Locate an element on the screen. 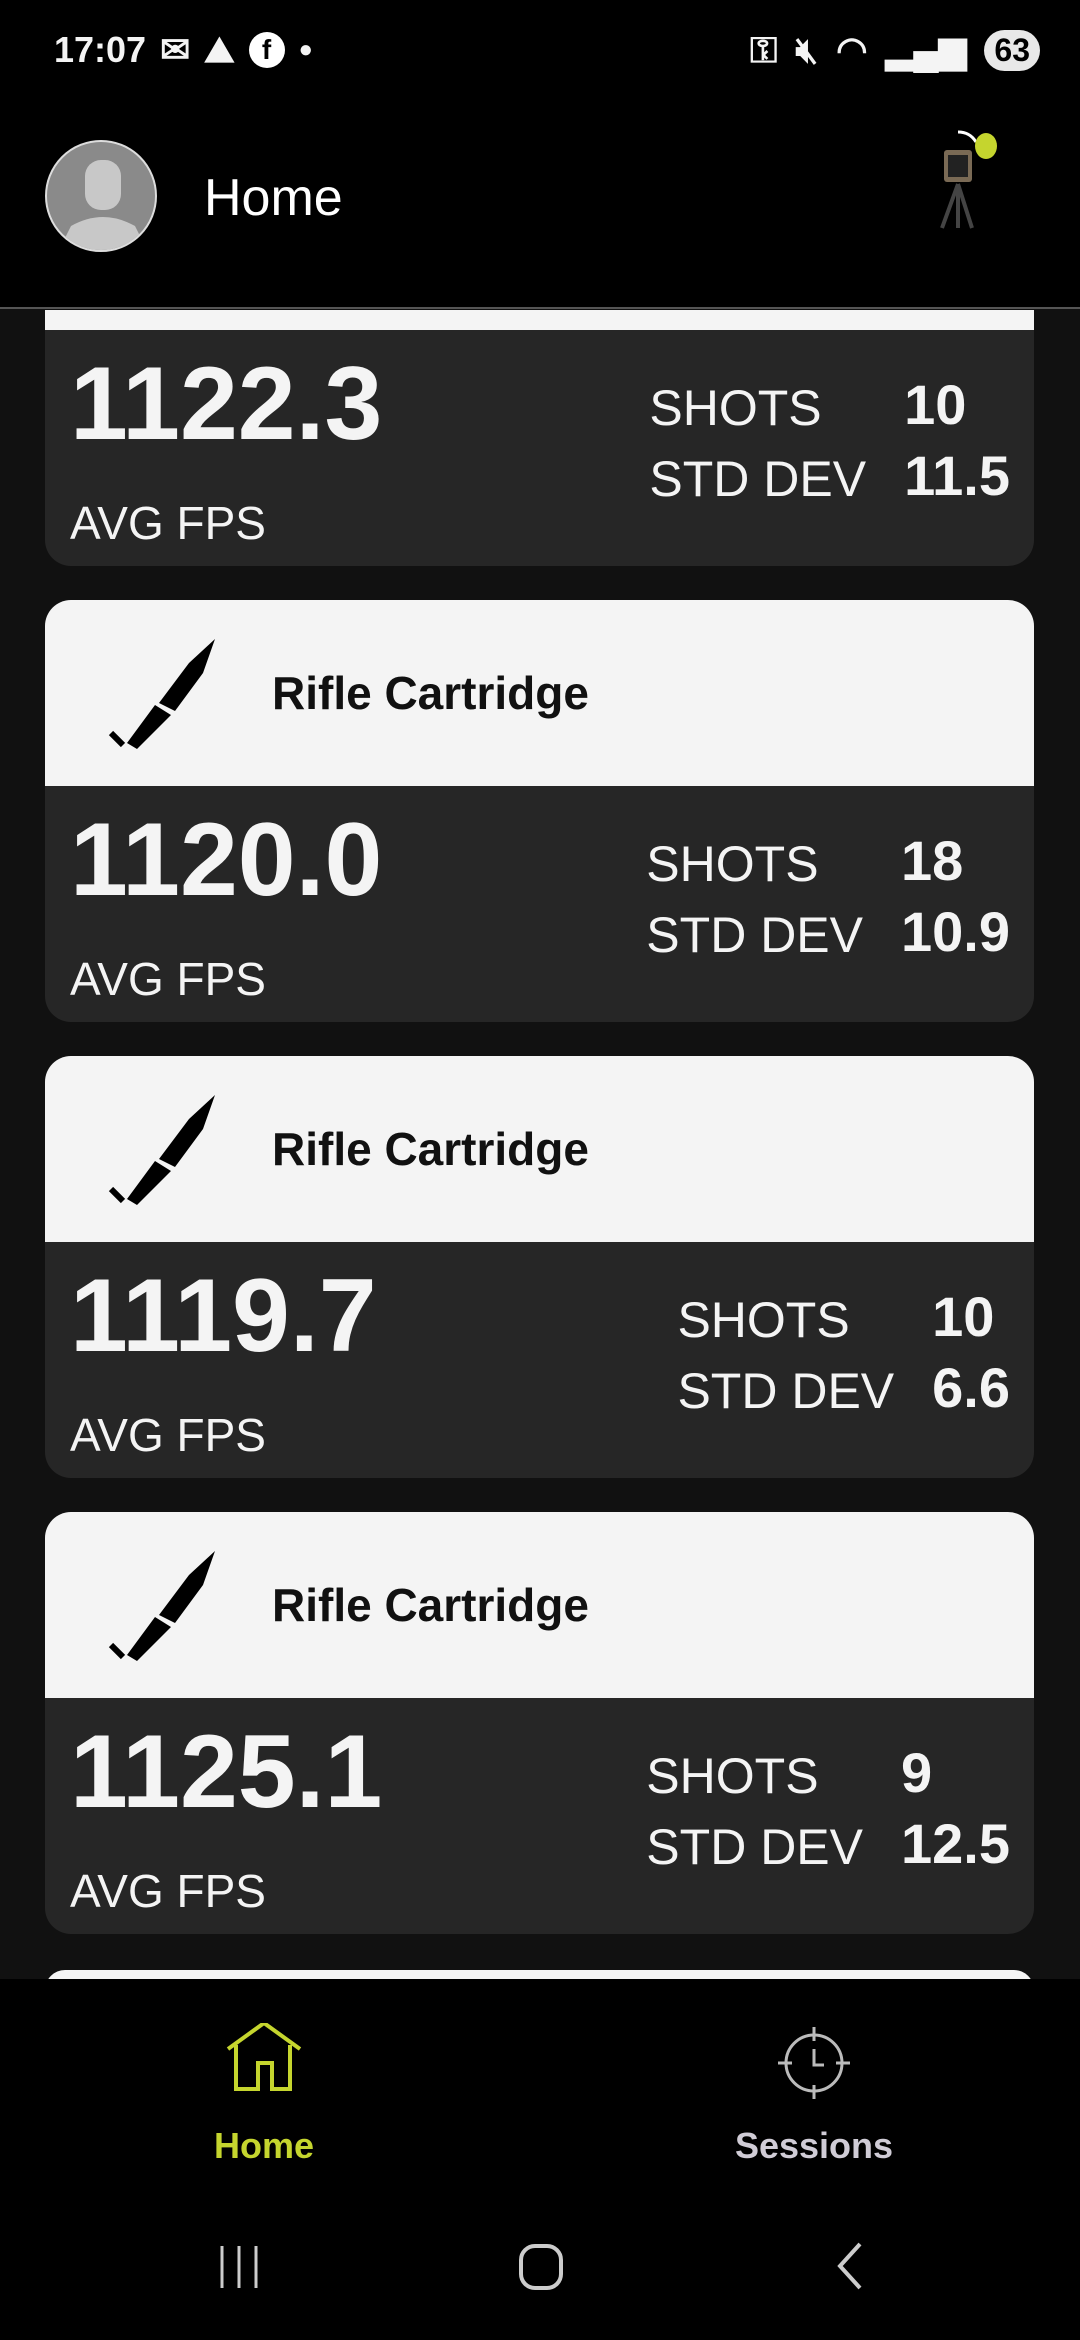 This screenshot has width=1080, height=2340. session-card: 1122.3 AVG FPS SHOTS 10 STD DEV 11.5 is located at coordinates (539, 438).